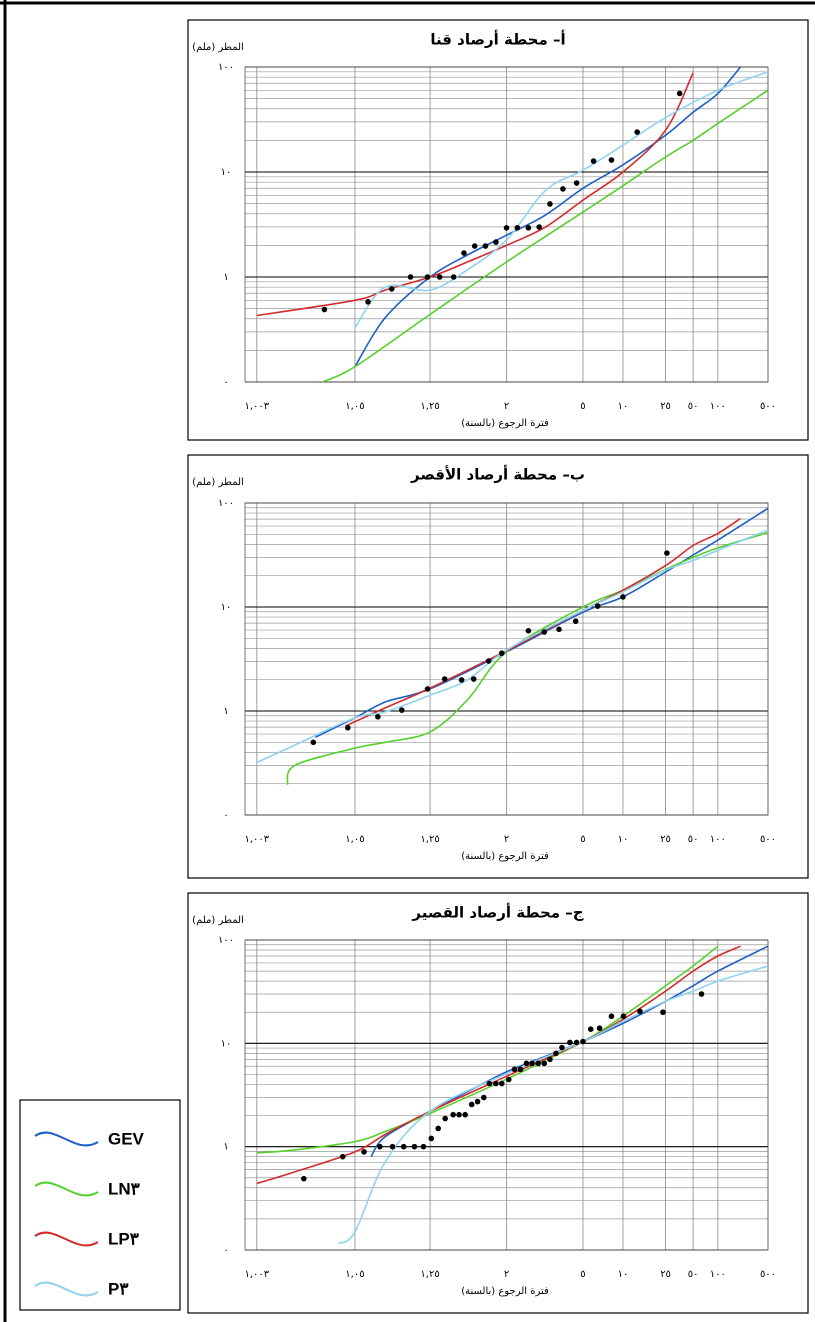  What do you see at coordinates (506, 839) in the screenshot?
I see `x-tick-label: ٢` at bounding box center [506, 839].